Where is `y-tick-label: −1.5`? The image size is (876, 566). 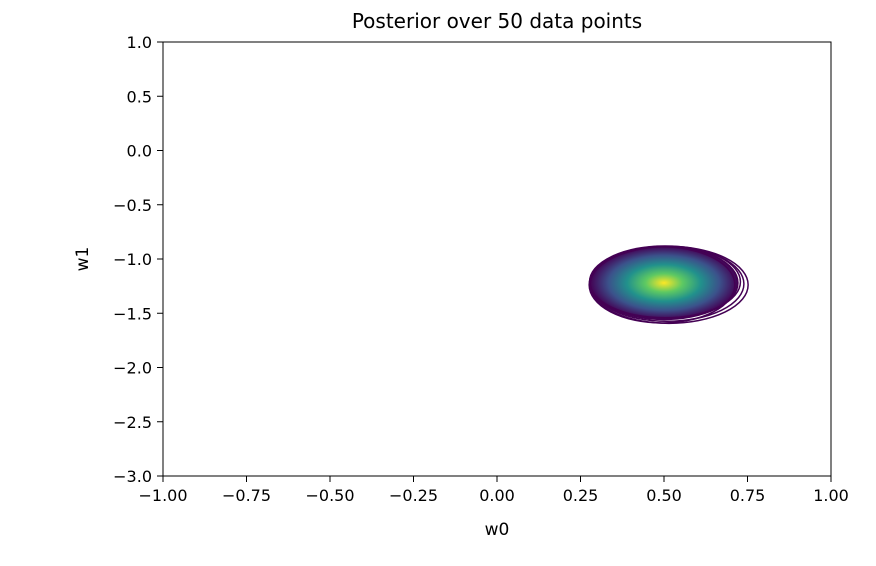 y-tick-label: −1.5 is located at coordinates (132, 313).